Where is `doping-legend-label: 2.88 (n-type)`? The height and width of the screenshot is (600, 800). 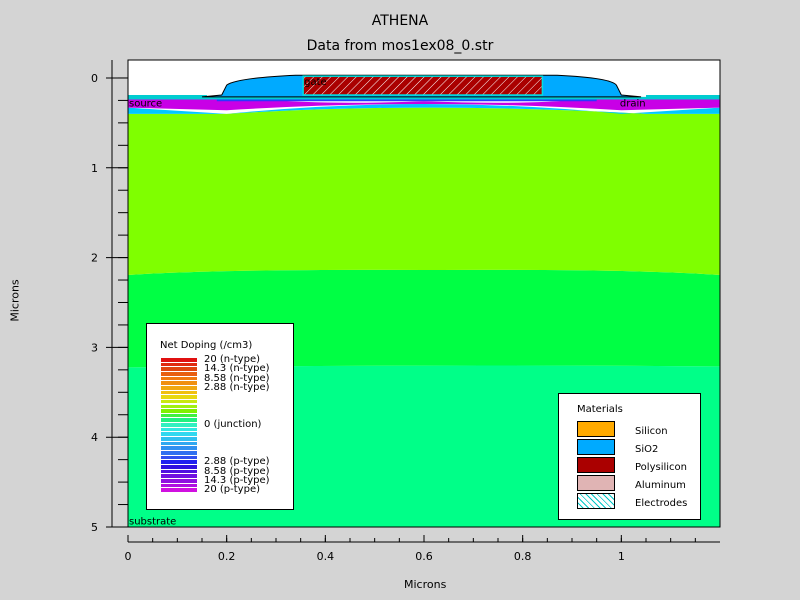
doping-legend-label: 2.88 (n-type) is located at coordinates (237, 387).